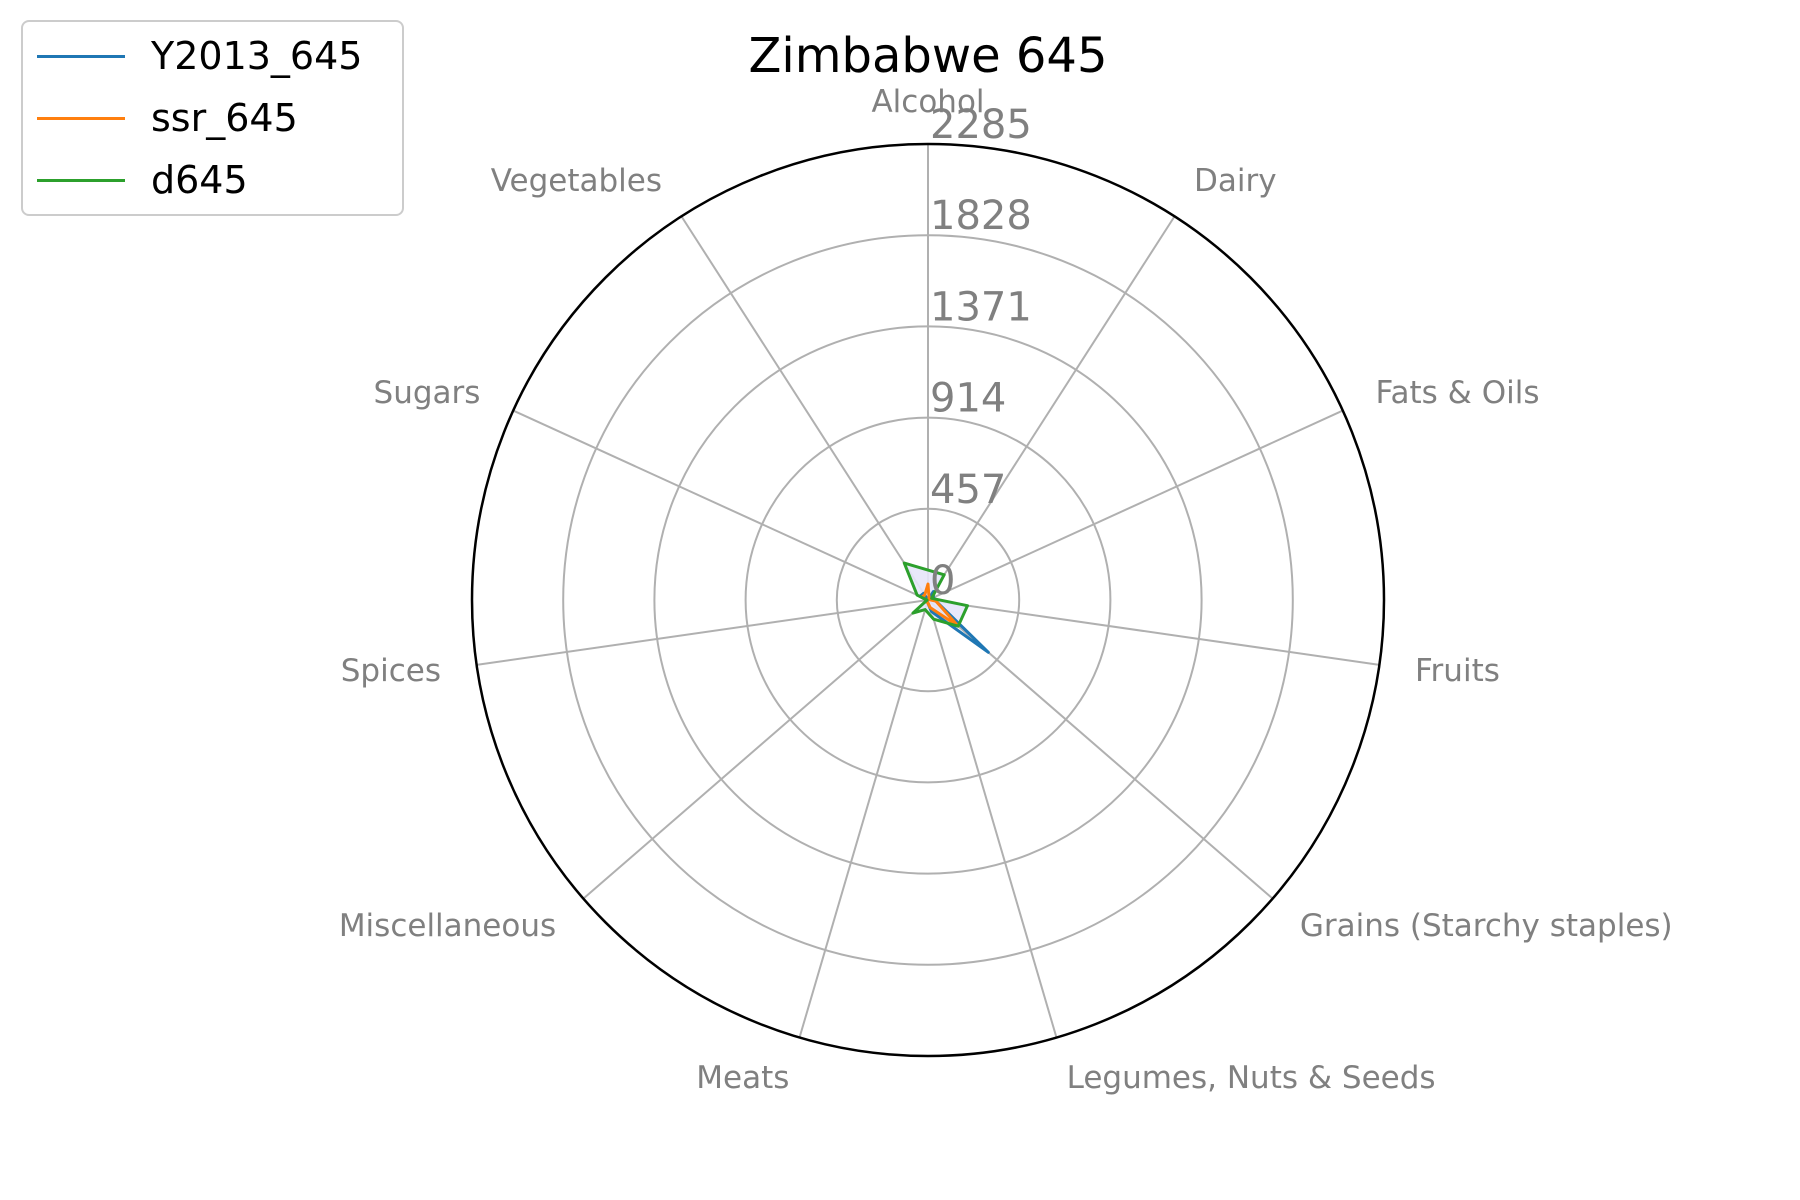 This screenshot has height=1200, width=1800. Describe the element at coordinates (1235, 181) in the screenshot. I see `category-label: Dairy` at that location.